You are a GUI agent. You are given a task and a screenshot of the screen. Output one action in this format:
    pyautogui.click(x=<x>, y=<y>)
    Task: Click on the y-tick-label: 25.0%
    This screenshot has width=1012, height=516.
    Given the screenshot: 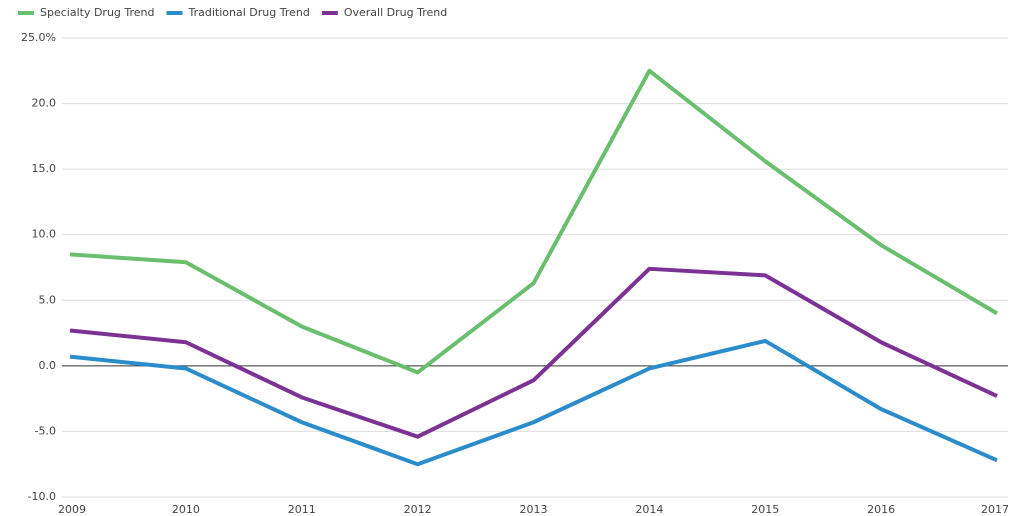 What is the action you would take?
    pyautogui.click(x=38, y=37)
    